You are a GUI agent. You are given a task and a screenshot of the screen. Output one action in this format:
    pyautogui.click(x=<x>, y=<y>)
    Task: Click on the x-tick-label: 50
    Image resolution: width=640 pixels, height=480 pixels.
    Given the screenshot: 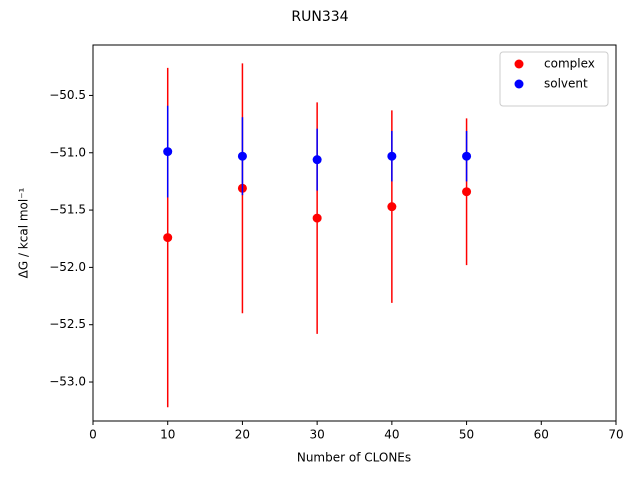 What is the action you would take?
    pyautogui.click(x=466, y=435)
    